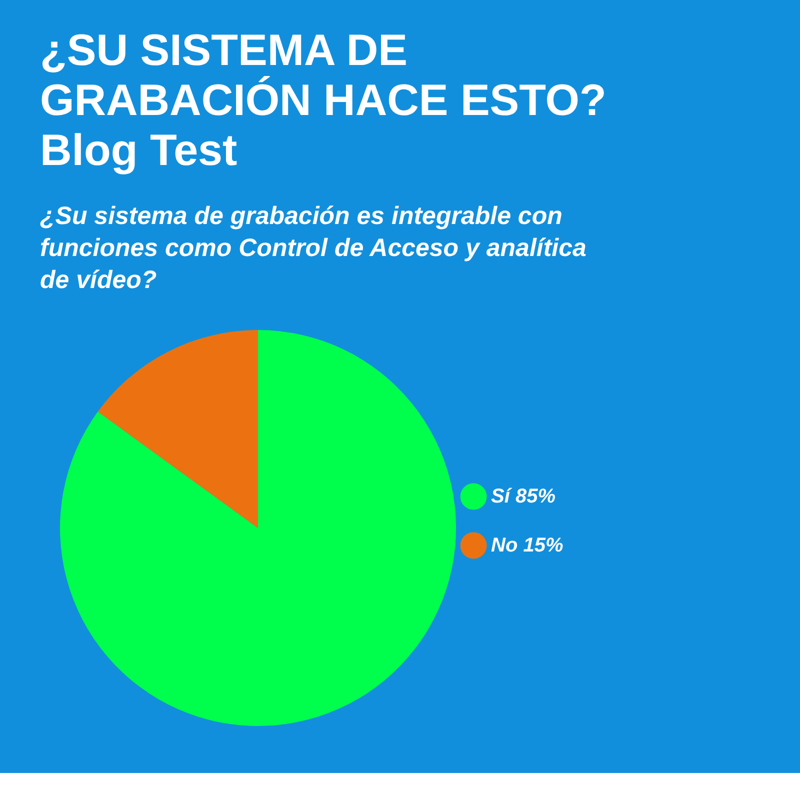  What do you see at coordinates (323, 100) in the screenshot?
I see `chart-title: ¿SU SISTEMA DE GRABACIÓN HACE ESTO? Blog Test` at bounding box center [323, 100].